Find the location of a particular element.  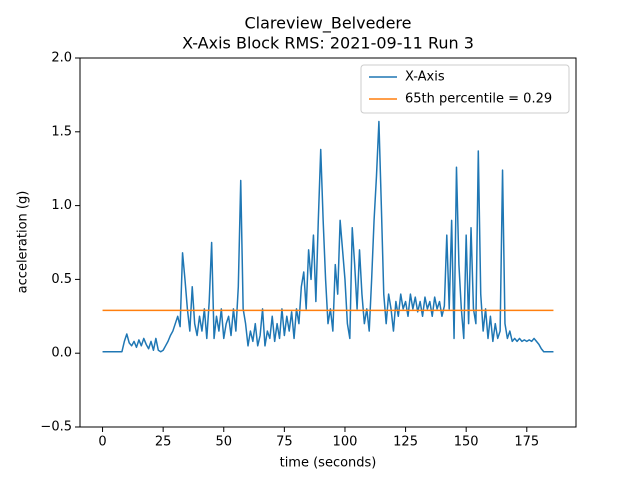

y-axis-label: acceleration (g) is located at coordinates (23, 242).